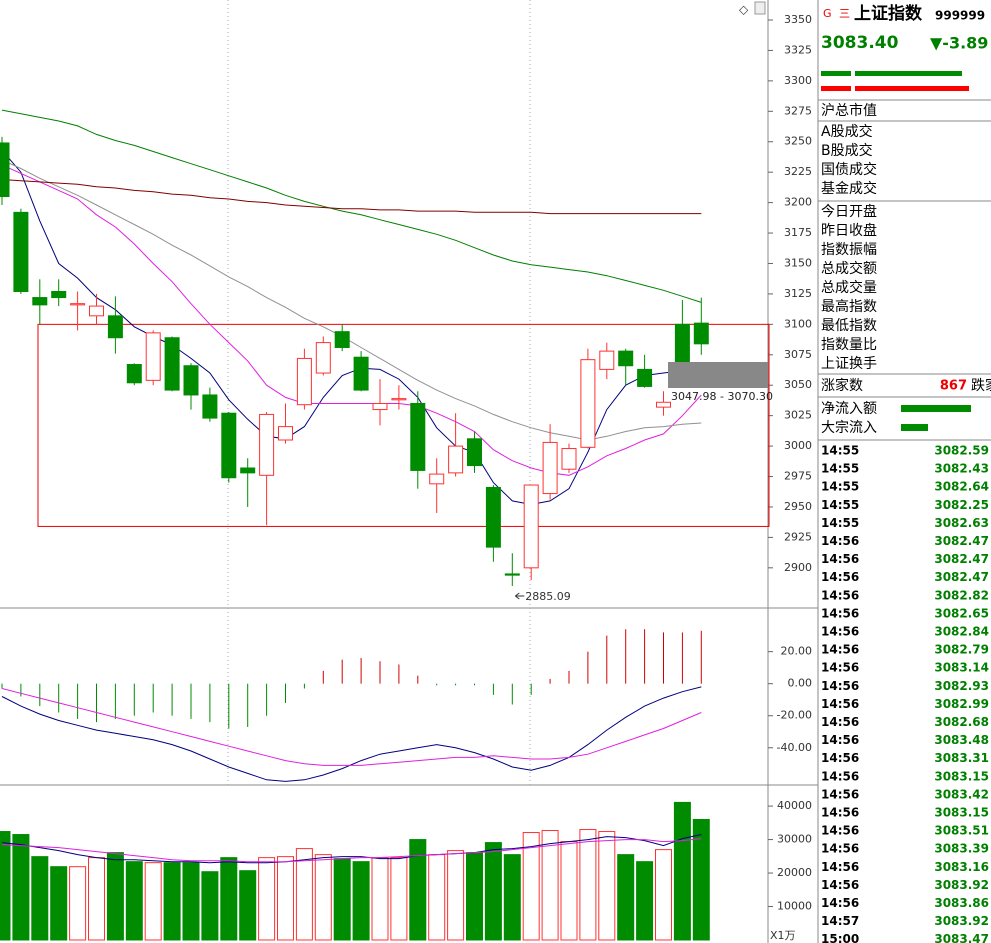 Image resolution: width=991 pixels, height=943 pixels. I want to click on icon: G, so click(827, 13).